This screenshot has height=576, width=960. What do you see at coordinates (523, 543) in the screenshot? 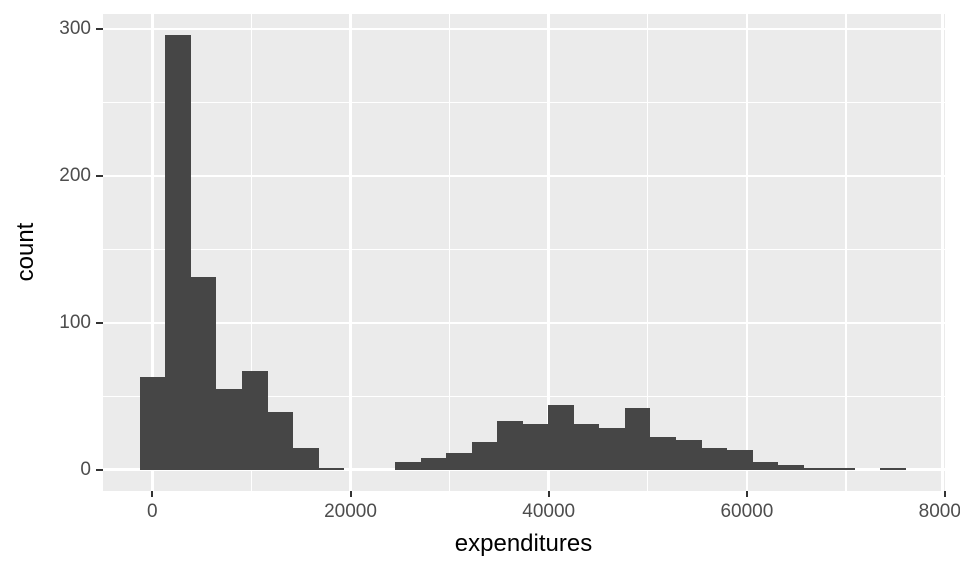
I see `x-axis-title: expenditures` at bounding box center [523, 543].